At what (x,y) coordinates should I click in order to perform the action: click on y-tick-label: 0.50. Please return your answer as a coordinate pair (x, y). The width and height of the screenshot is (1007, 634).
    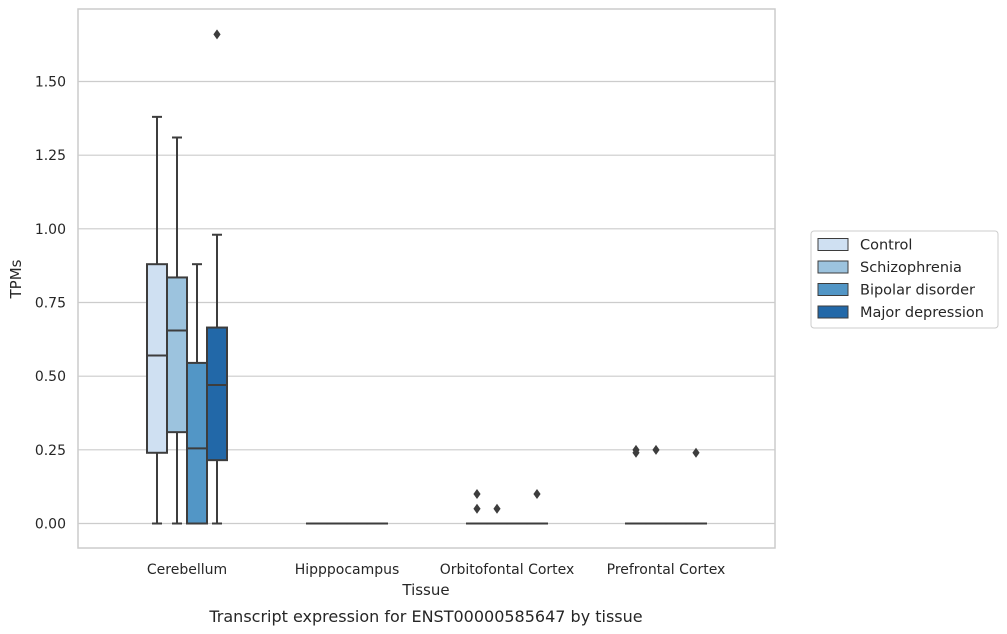
    Looking at the image, I should click on (50, 377).